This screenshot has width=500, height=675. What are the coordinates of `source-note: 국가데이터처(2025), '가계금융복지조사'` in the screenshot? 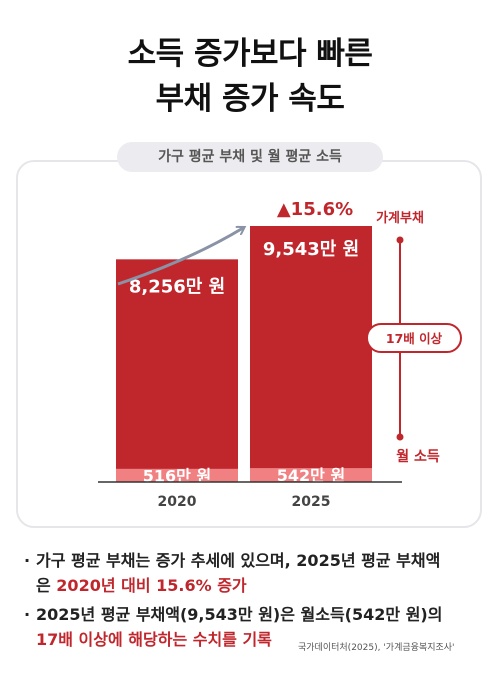 It's located at (376, 648).